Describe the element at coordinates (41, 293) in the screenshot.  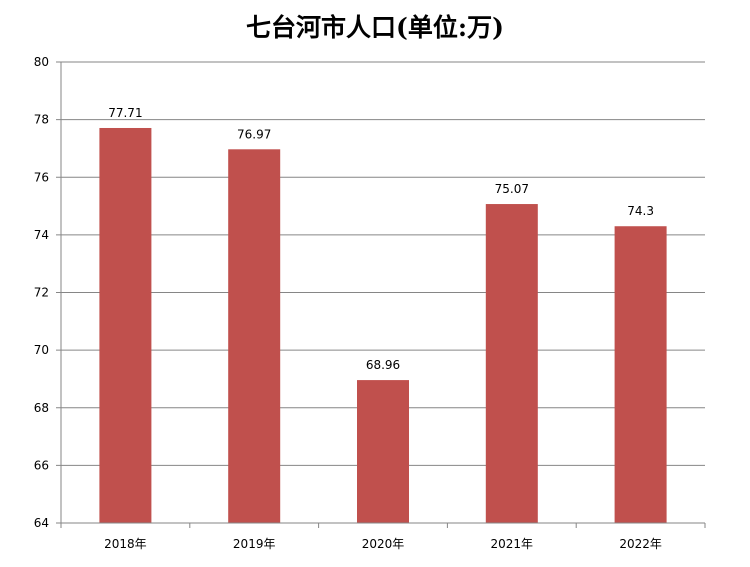
I see `y-tick-label: 72` at that location.